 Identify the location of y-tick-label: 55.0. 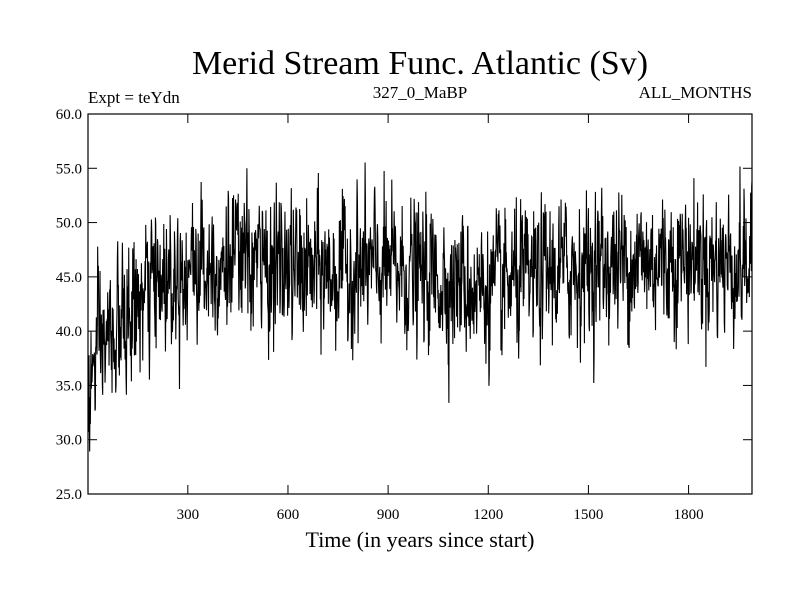
(69, 169).